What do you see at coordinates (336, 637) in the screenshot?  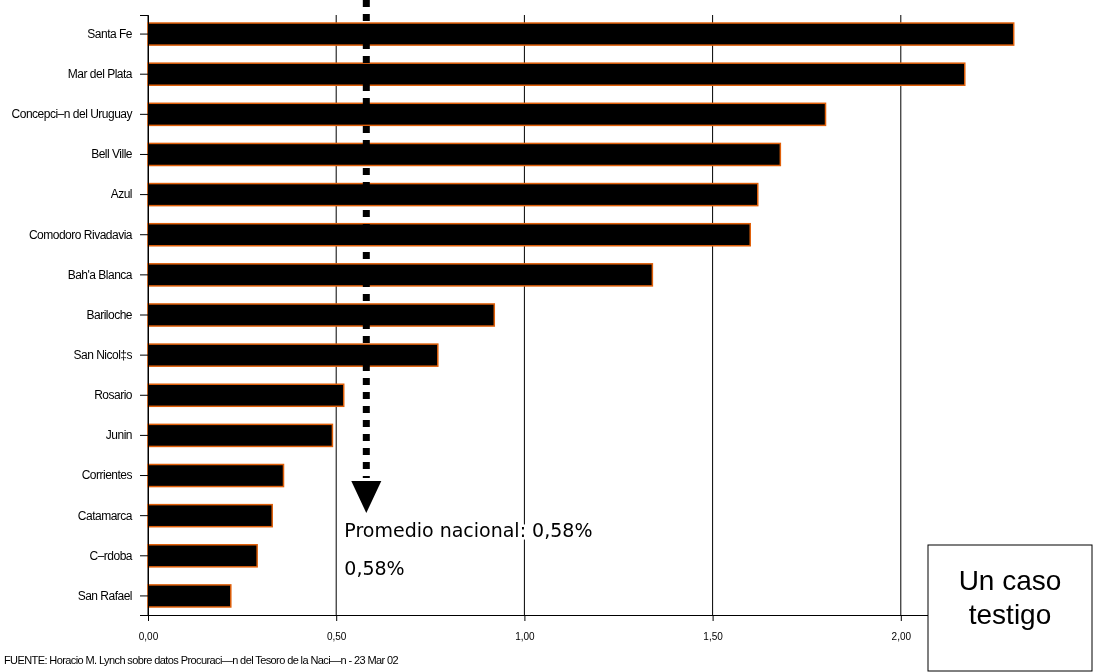 I see `x-tick-label: 0,50` at bounding box center [336, 637].